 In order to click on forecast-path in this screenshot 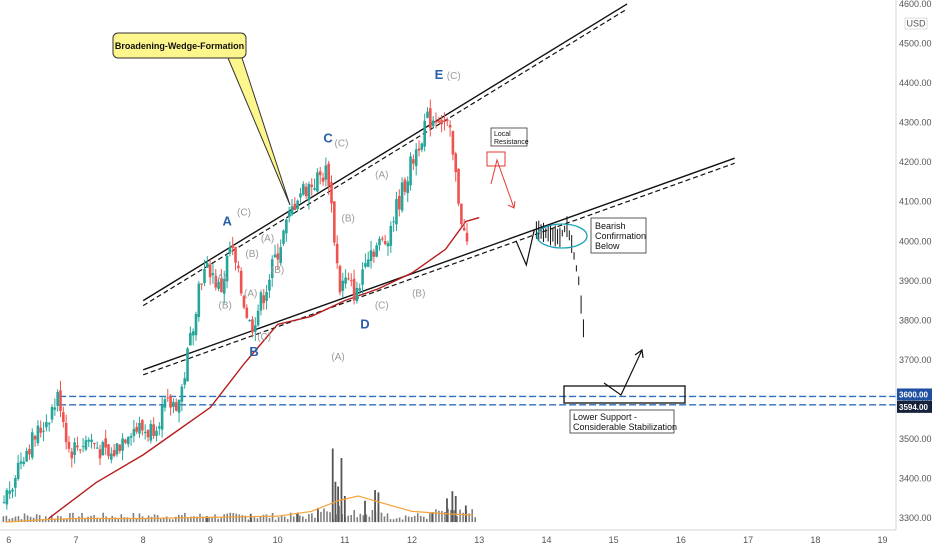, I will do `click(549, 277)`.